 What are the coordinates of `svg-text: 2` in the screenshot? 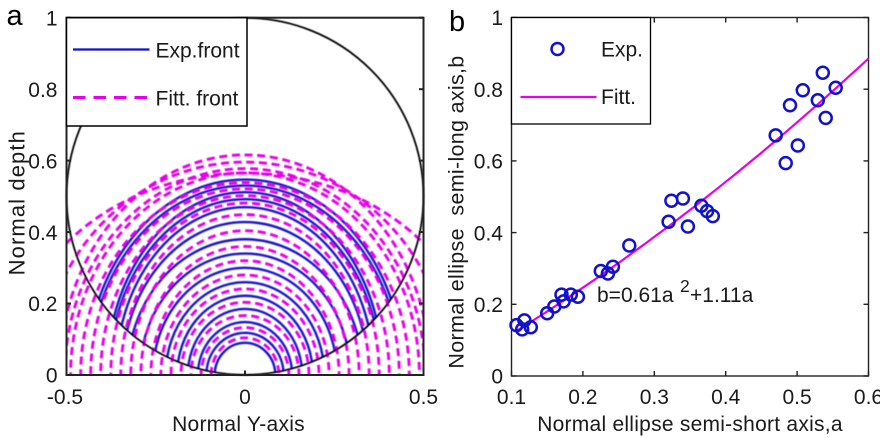 It's located at (685, 286).